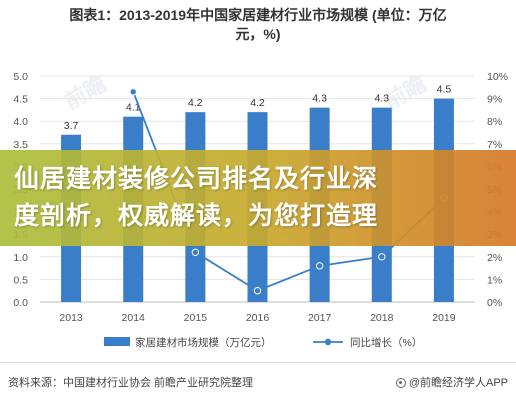 This screenshot has height=400, width=516. What do you see at coordinates (196, 216) in the screenshot?
I see `banner-line-2: 度剖析，权威解读，为您打造理` at bounding box center [196, 216].